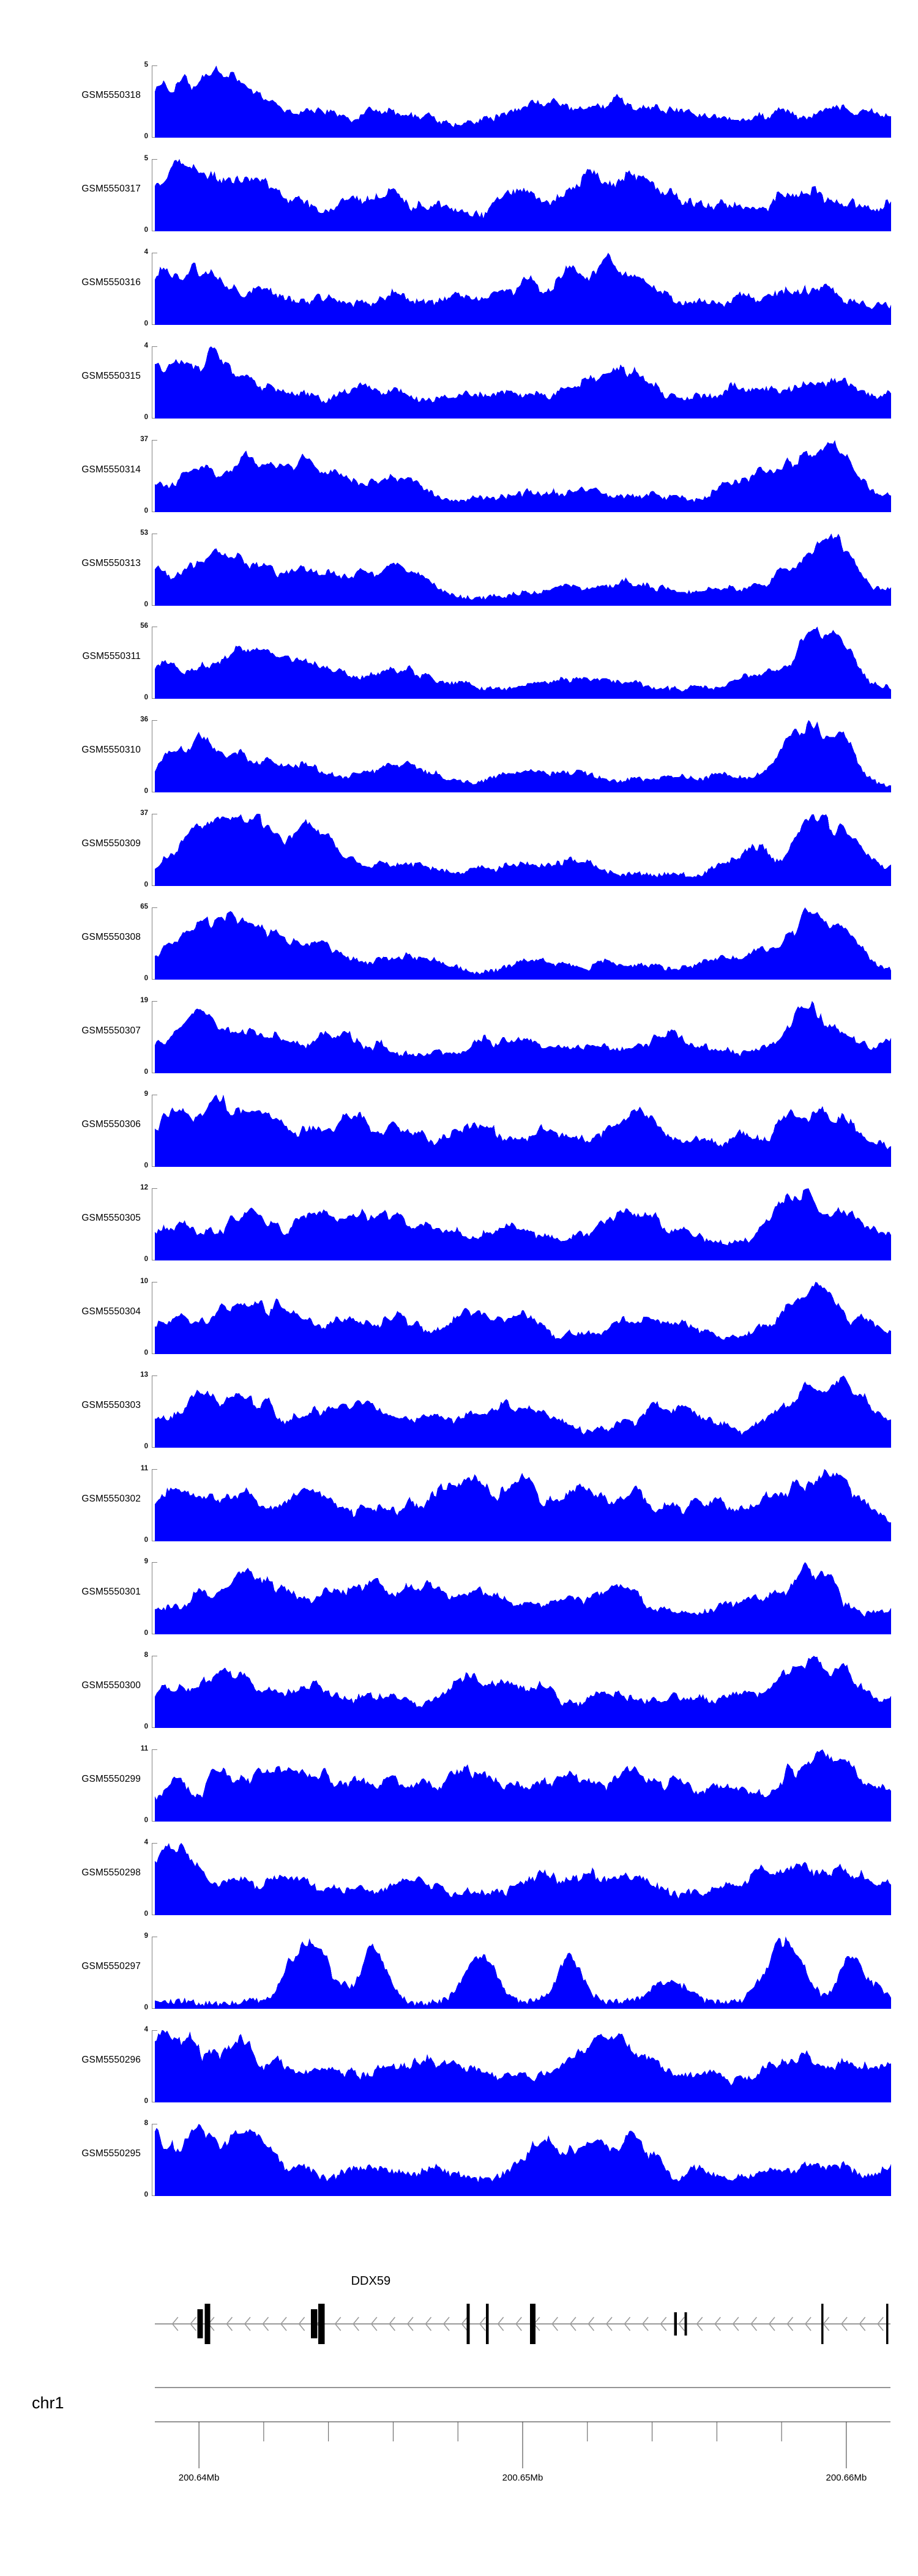  I want to click on coverage-track-gsm5550314: GSM5550314 37 0, so click(459, 480).